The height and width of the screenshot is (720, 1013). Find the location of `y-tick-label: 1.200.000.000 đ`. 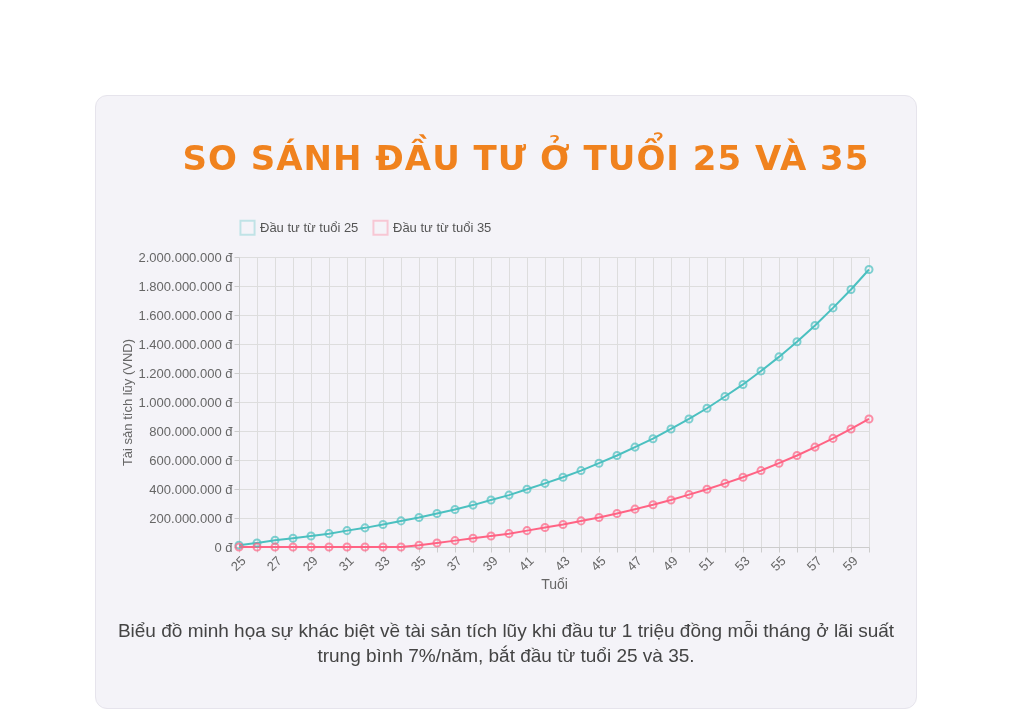

y-tick-label: 1.200.000.000 đ is located at coordinates (186, 373).